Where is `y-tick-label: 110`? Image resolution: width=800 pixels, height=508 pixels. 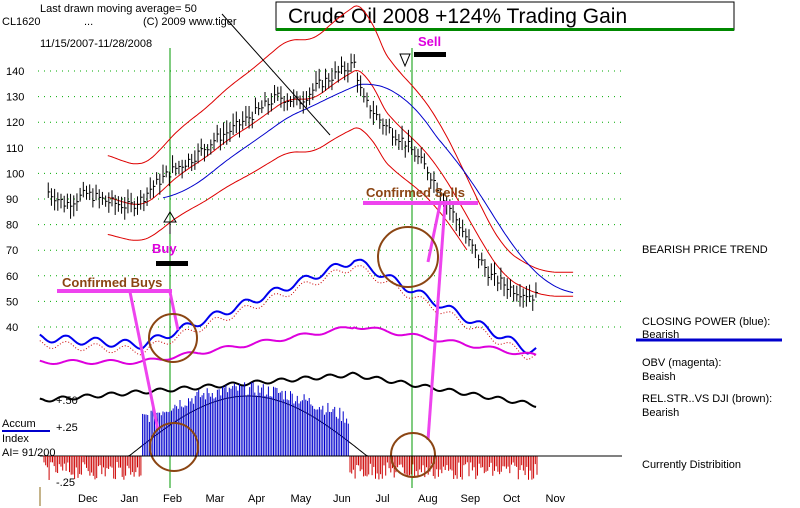
y-tick-label: 110 is located at coordinates (15, 149).